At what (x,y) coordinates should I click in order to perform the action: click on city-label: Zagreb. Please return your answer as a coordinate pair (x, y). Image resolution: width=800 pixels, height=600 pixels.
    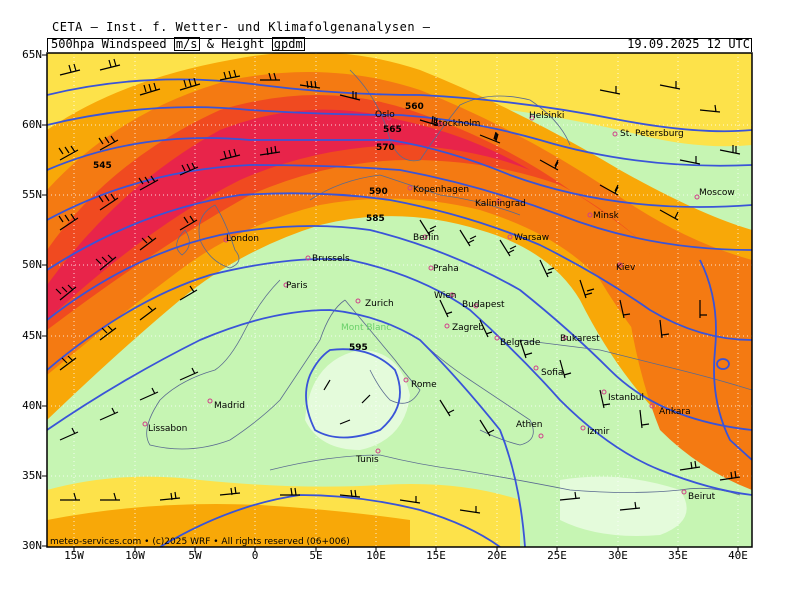
    Looking at the image, I should click on (468, 328).